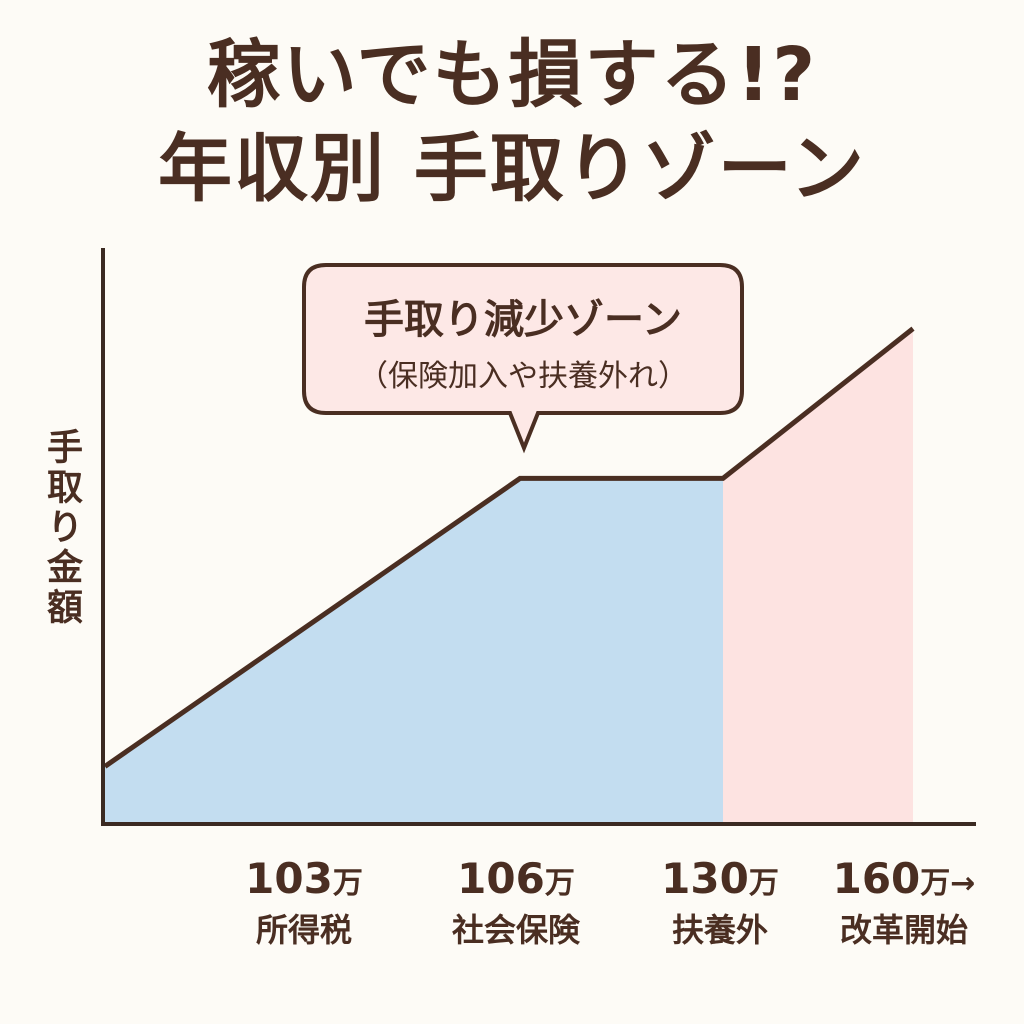 This screenshot has width=1024, height=1024. What do you see at coordinates (61, 528) in the screenshot?
I see `y-axis-label: 手取り金額` at bounding box center [61, 528].